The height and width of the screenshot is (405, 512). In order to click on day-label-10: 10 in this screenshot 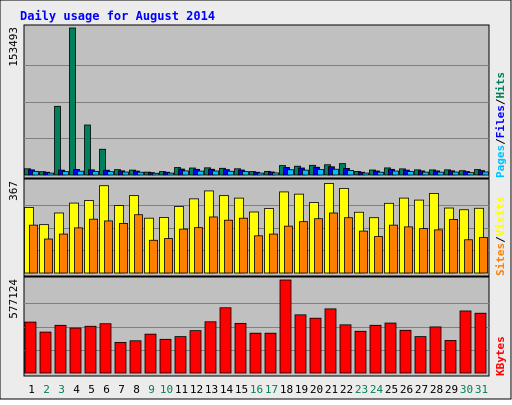, I will do `click(166, 389)`.